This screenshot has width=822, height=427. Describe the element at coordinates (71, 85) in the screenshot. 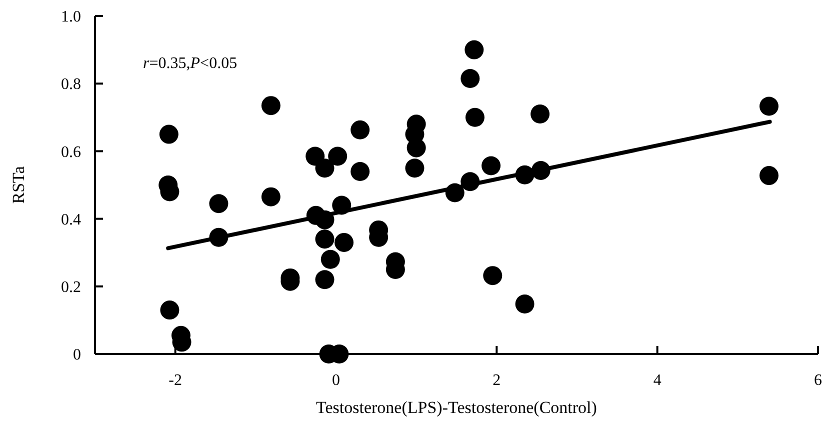

I see `y-tick-label: 0.8` at that location.